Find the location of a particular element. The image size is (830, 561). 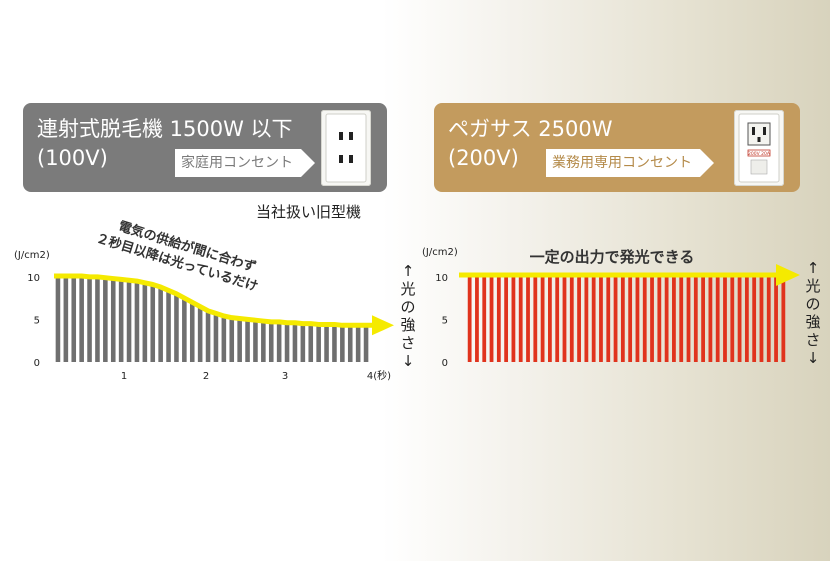

right-chart: 0 5 10 (J/cm2) 一定の出力で発光できる is located at coordinates (611, 308).